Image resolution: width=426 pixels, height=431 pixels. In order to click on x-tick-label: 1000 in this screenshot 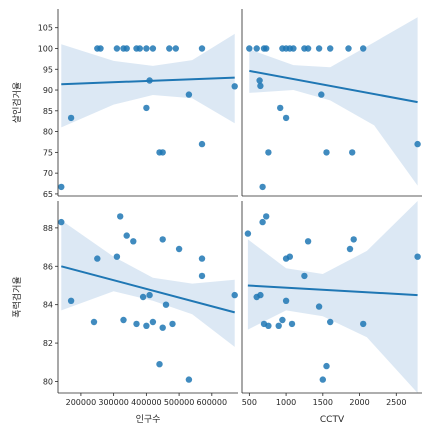, I will do `click(286, 402)`.